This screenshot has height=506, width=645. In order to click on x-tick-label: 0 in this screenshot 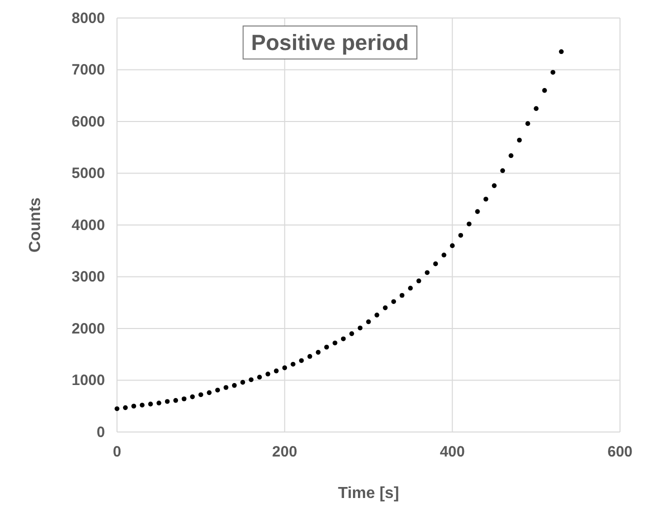, I will do `click(117, 452)`.